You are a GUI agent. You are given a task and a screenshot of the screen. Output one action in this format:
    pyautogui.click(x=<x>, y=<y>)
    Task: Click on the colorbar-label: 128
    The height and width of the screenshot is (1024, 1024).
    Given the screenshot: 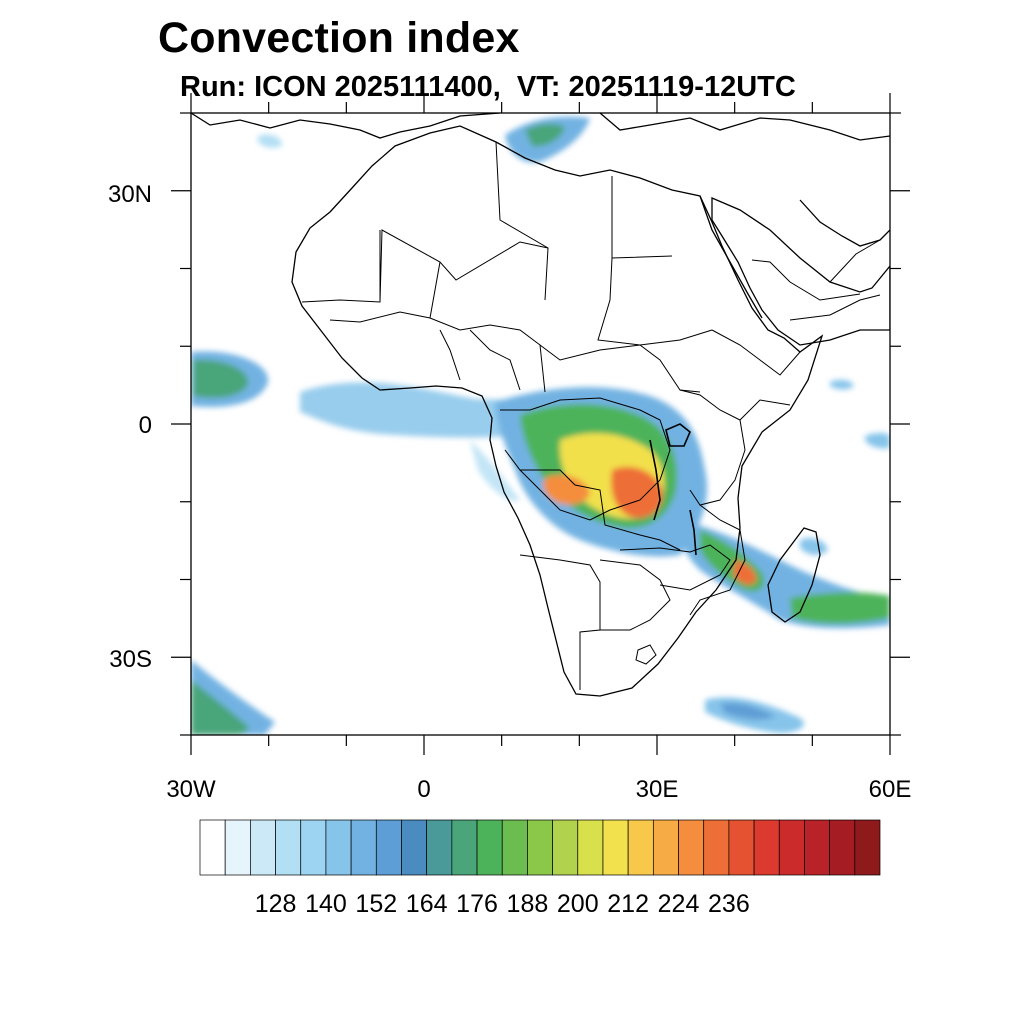 What is the action you would take?
    pyautogui.click(x=276, y=904)
    